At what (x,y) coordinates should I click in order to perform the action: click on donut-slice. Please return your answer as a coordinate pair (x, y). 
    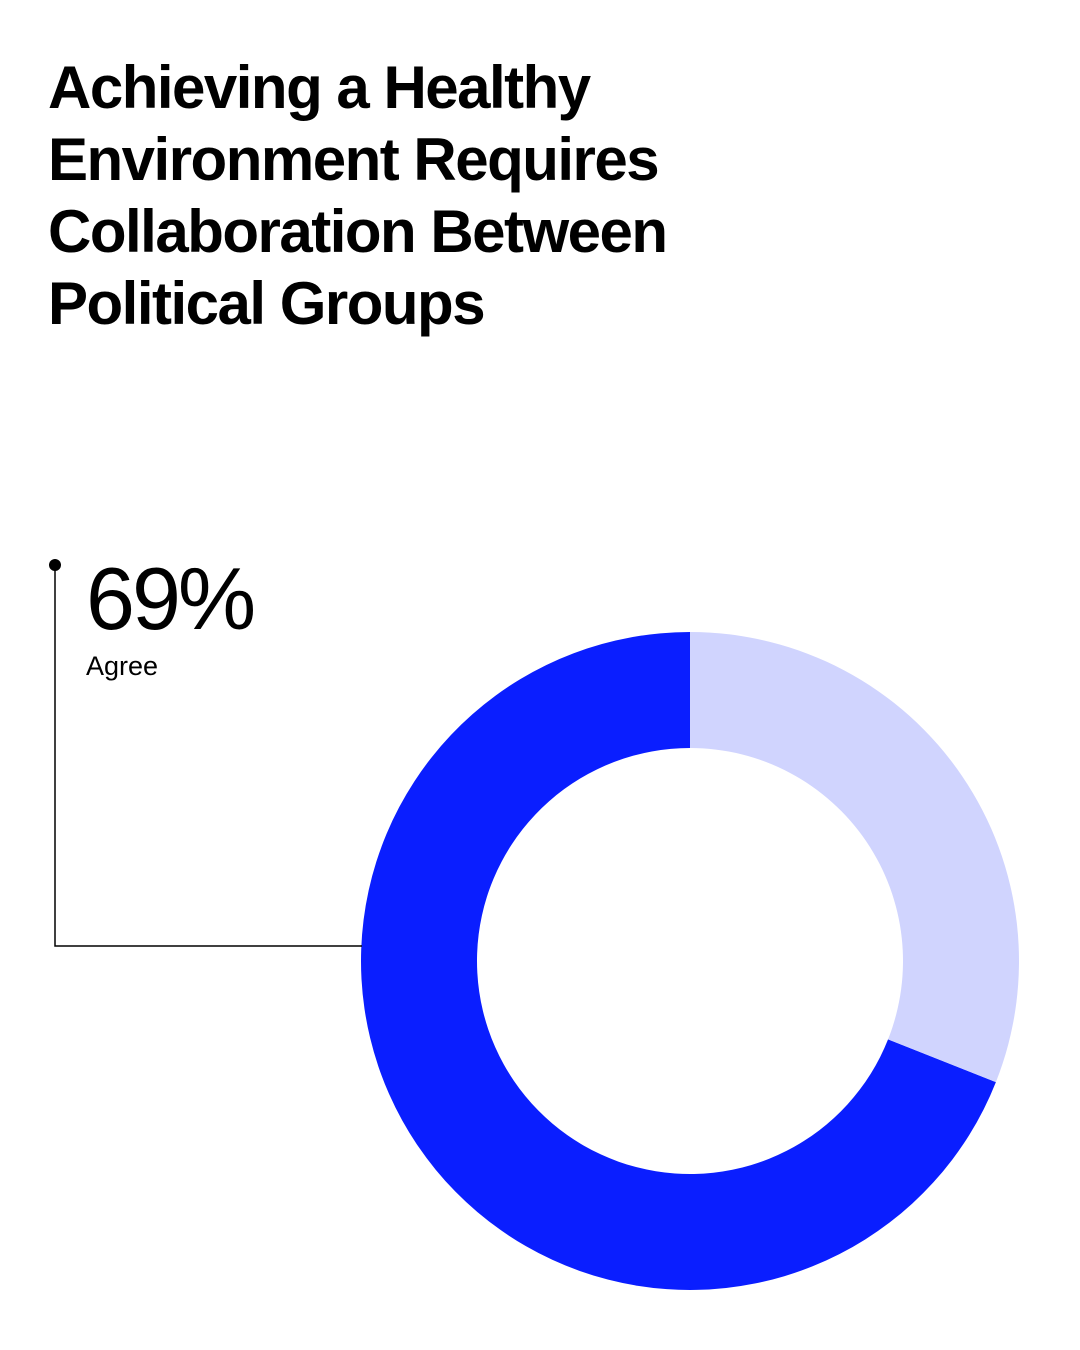
    Looking at the image, I should click on (855, 857).